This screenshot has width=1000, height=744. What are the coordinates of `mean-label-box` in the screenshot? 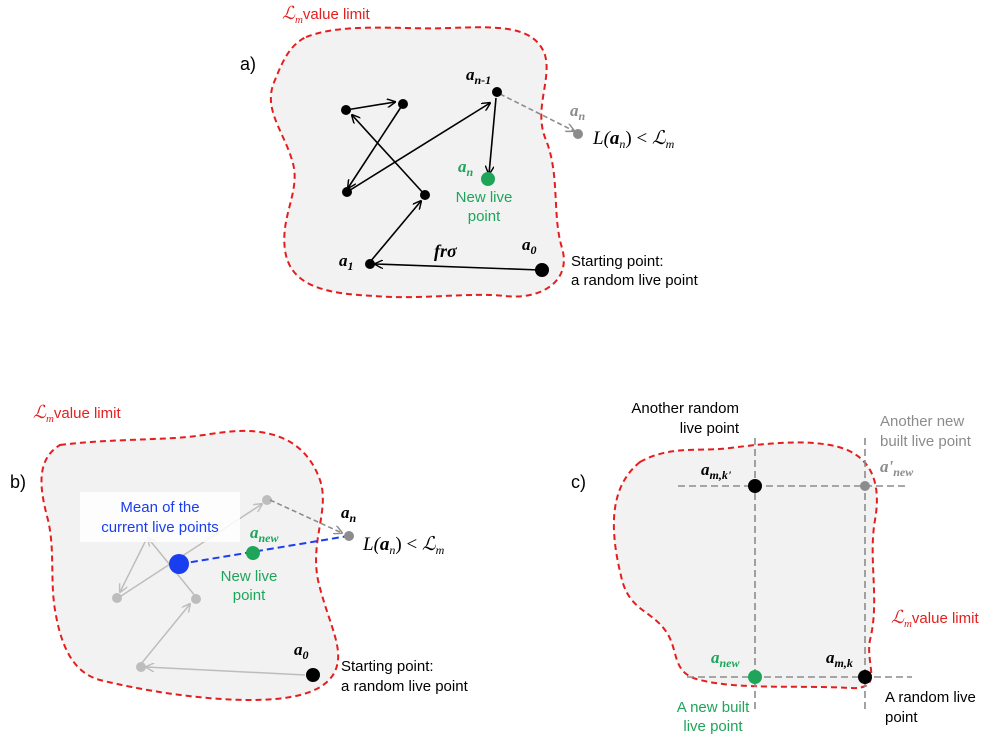 It's located at (160, 517).